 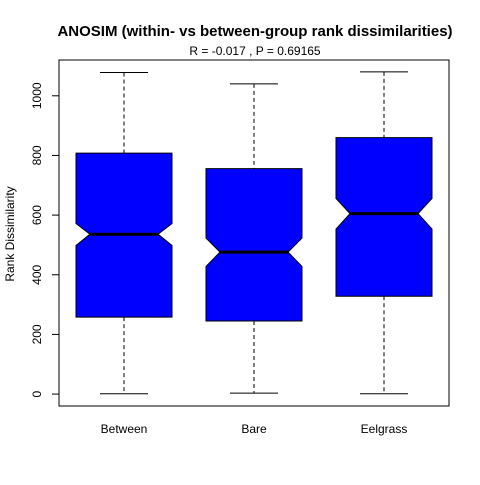 I want to click on x-tick-label: Eelgrass, so click(x=384, y=429).